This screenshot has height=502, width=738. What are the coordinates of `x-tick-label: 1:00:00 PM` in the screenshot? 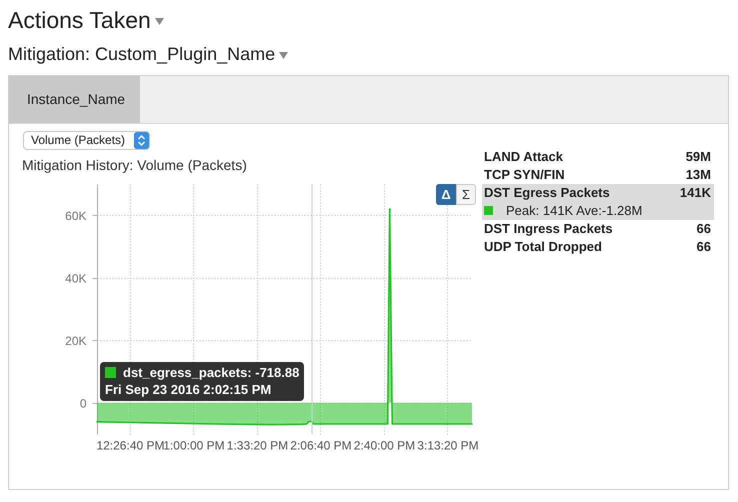 It's located at (194, 445).